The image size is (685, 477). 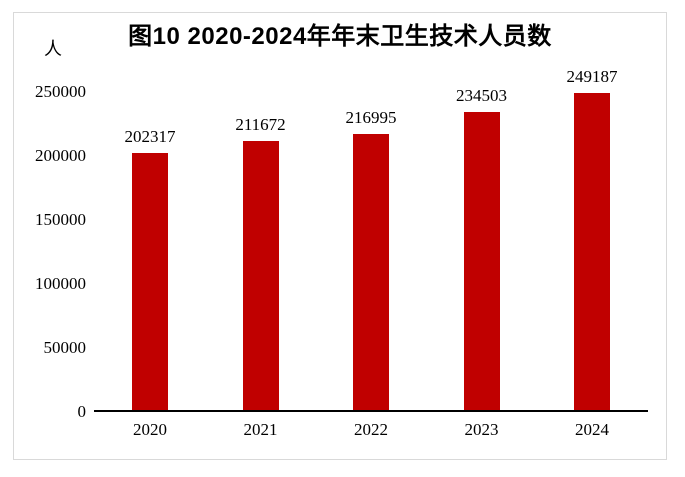 What do you see at coordinates (150, 429) in the screenshot?
I see `x-axis-tick-label: 2020` at bounding box center [150, 429].